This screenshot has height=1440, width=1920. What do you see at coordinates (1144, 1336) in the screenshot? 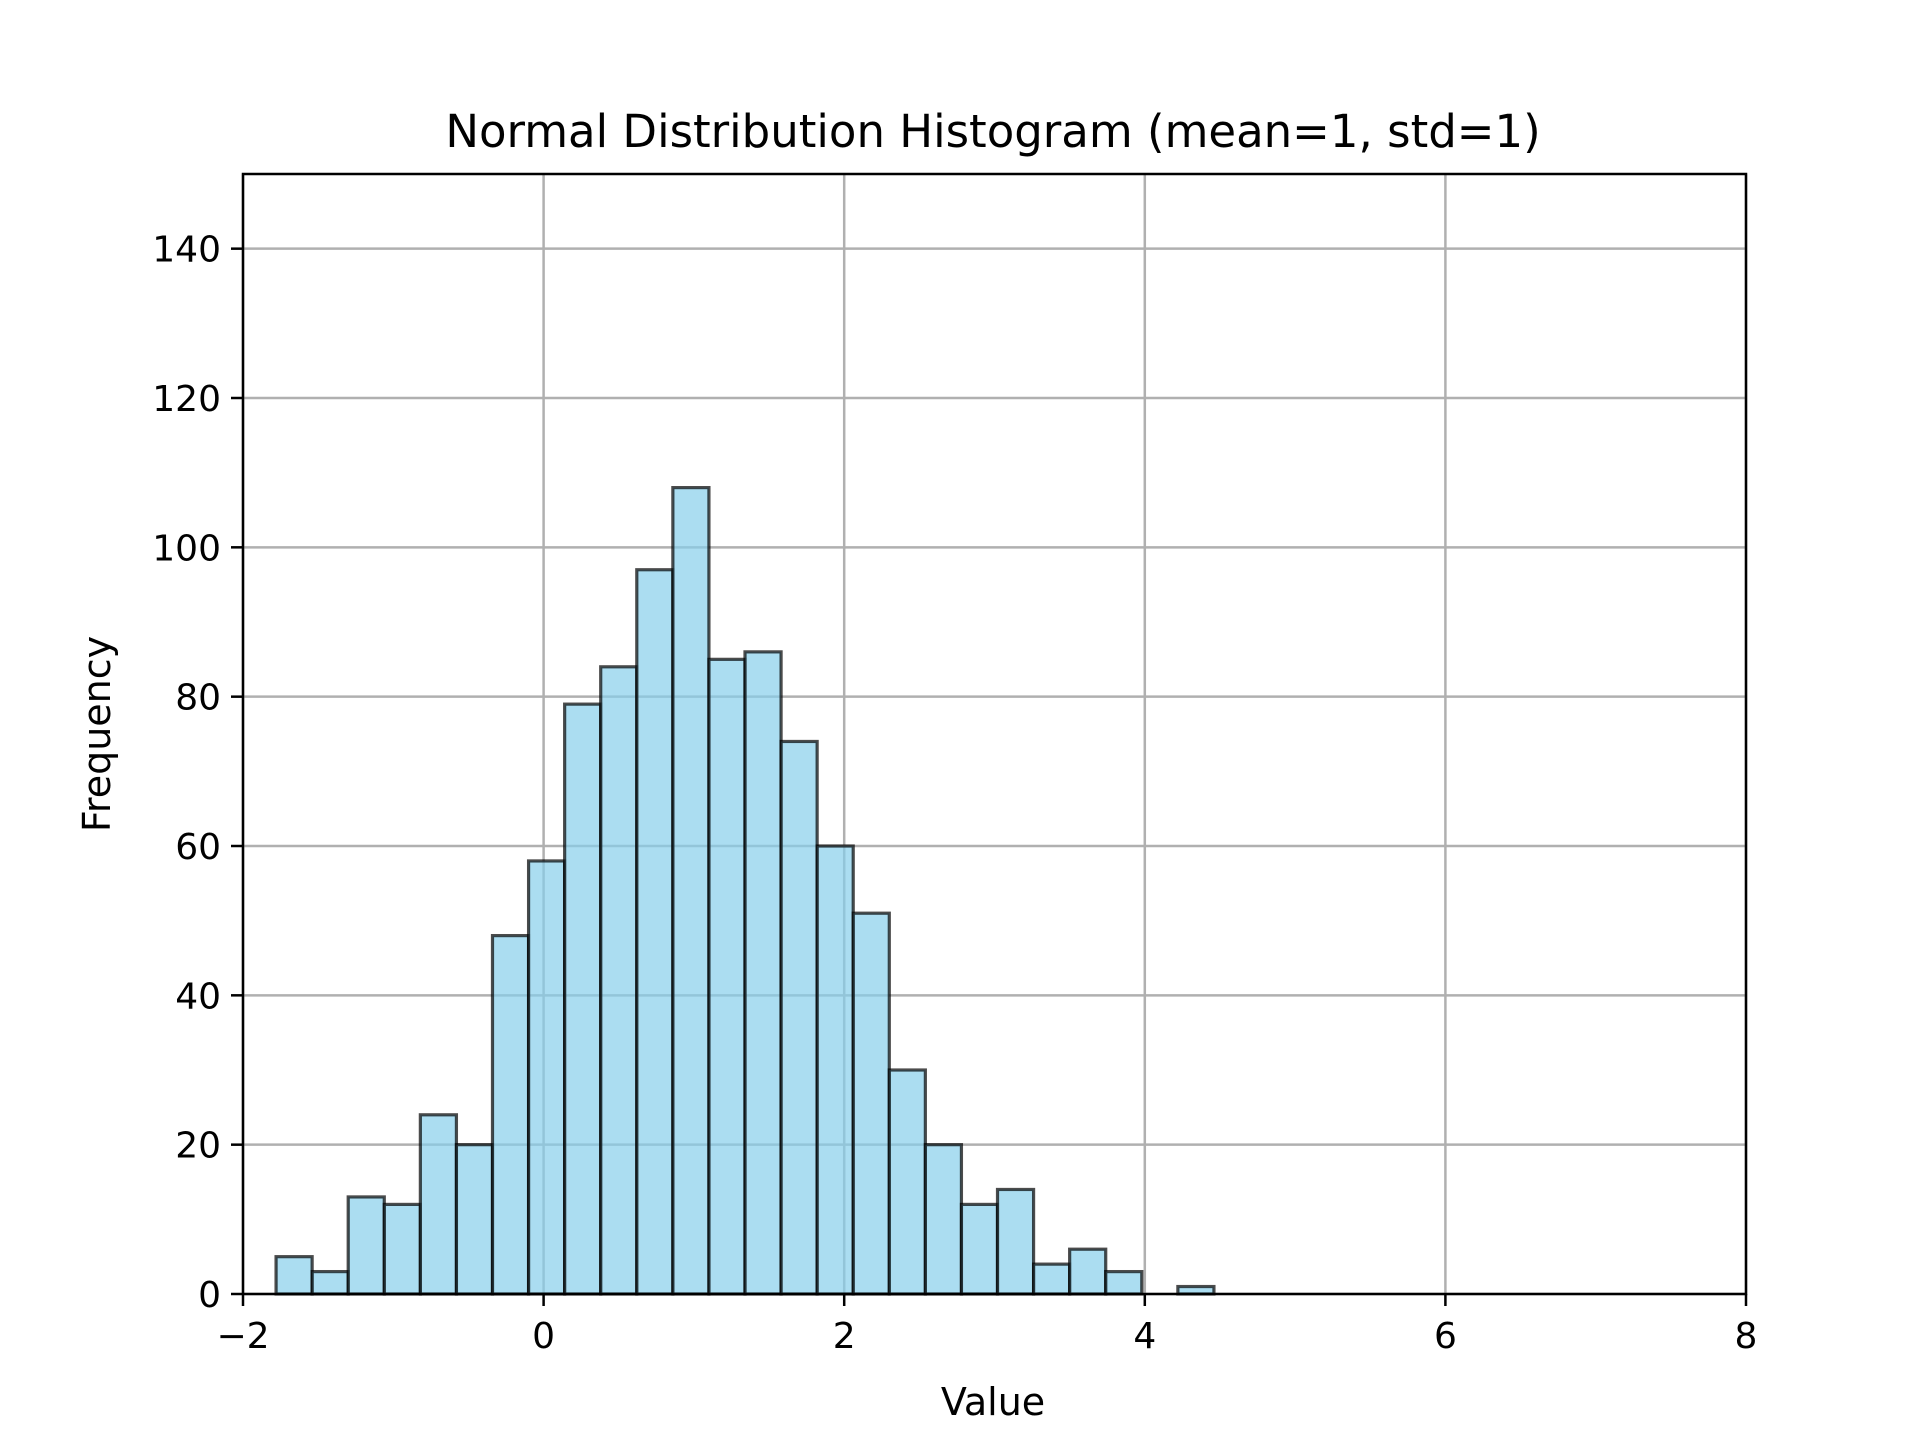
I see `x-tick-label: 4` at bounding box center [1144, 1336].